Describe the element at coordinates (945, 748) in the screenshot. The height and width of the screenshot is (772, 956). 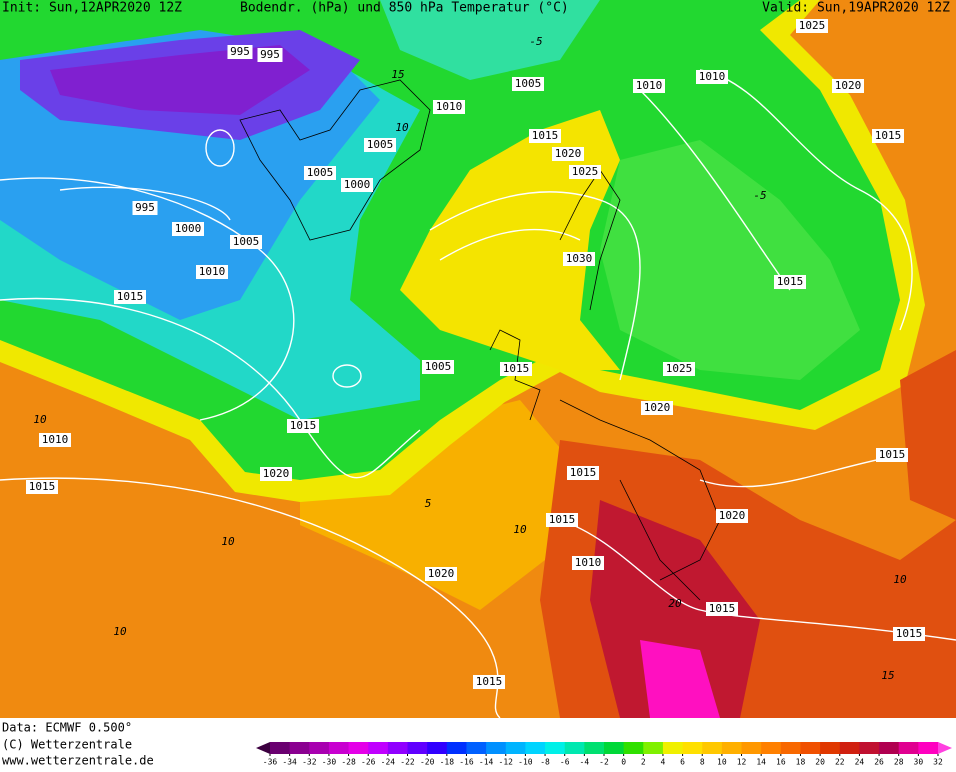
I see `colorbar-arrow` at that location.